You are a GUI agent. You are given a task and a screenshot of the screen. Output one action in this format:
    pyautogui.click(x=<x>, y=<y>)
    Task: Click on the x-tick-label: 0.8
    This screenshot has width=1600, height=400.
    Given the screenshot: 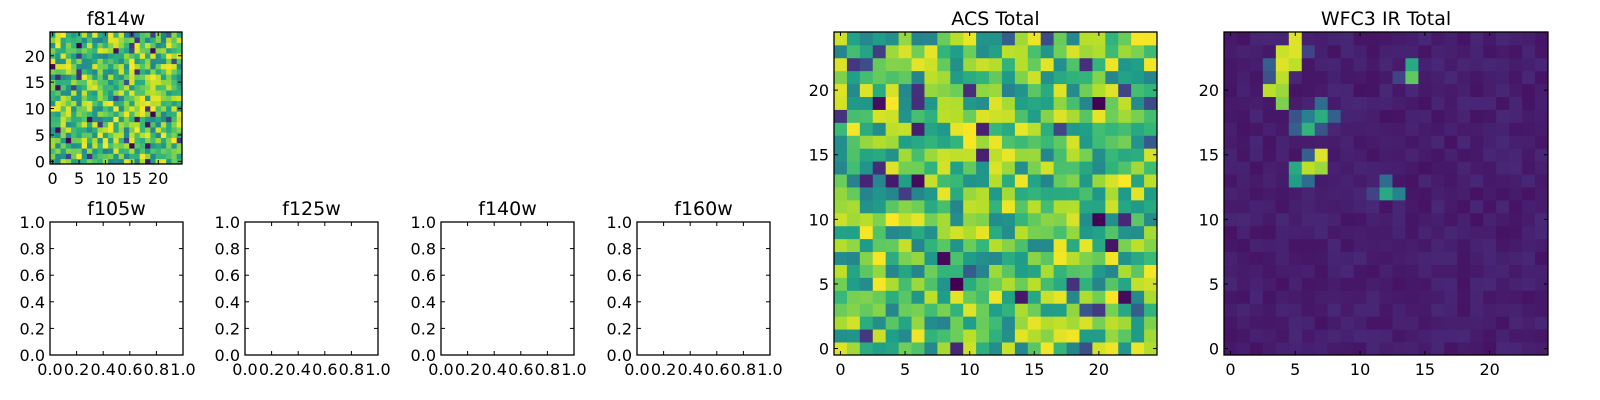 What is the action you would take?
    pyautogui.click(x=156, y=369)
    